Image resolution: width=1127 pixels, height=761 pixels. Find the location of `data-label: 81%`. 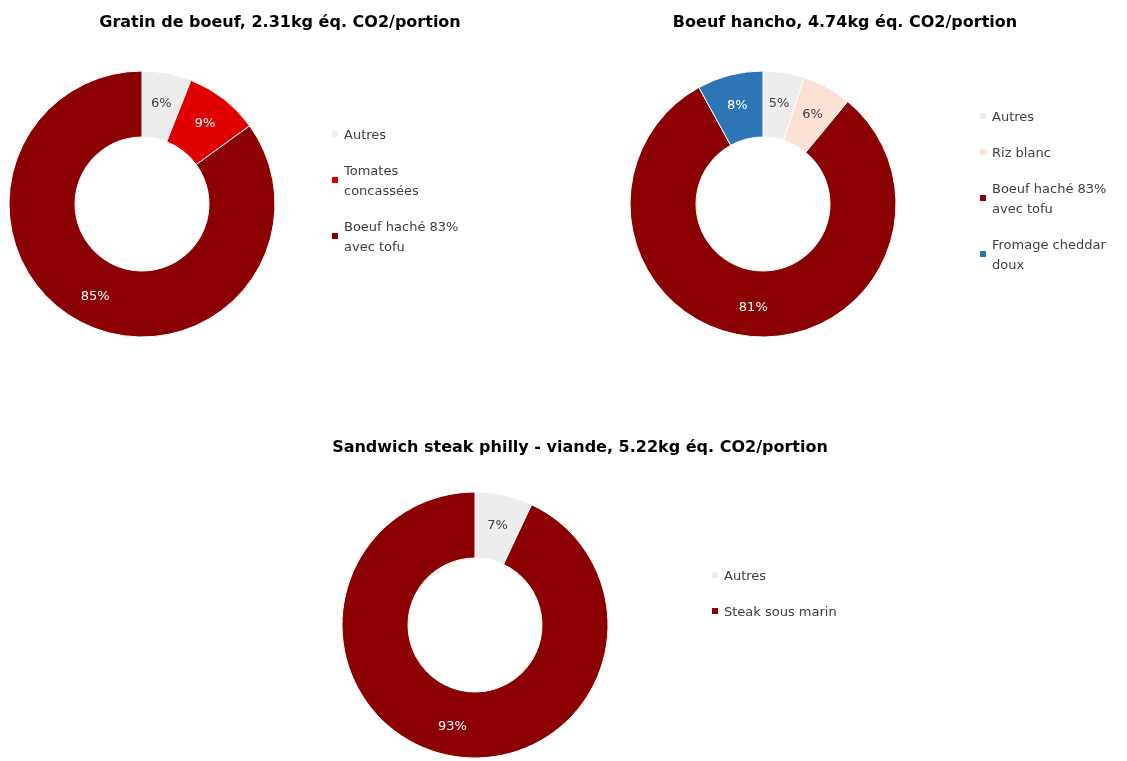

data-label: 81% is located at coordinates (753, 307).